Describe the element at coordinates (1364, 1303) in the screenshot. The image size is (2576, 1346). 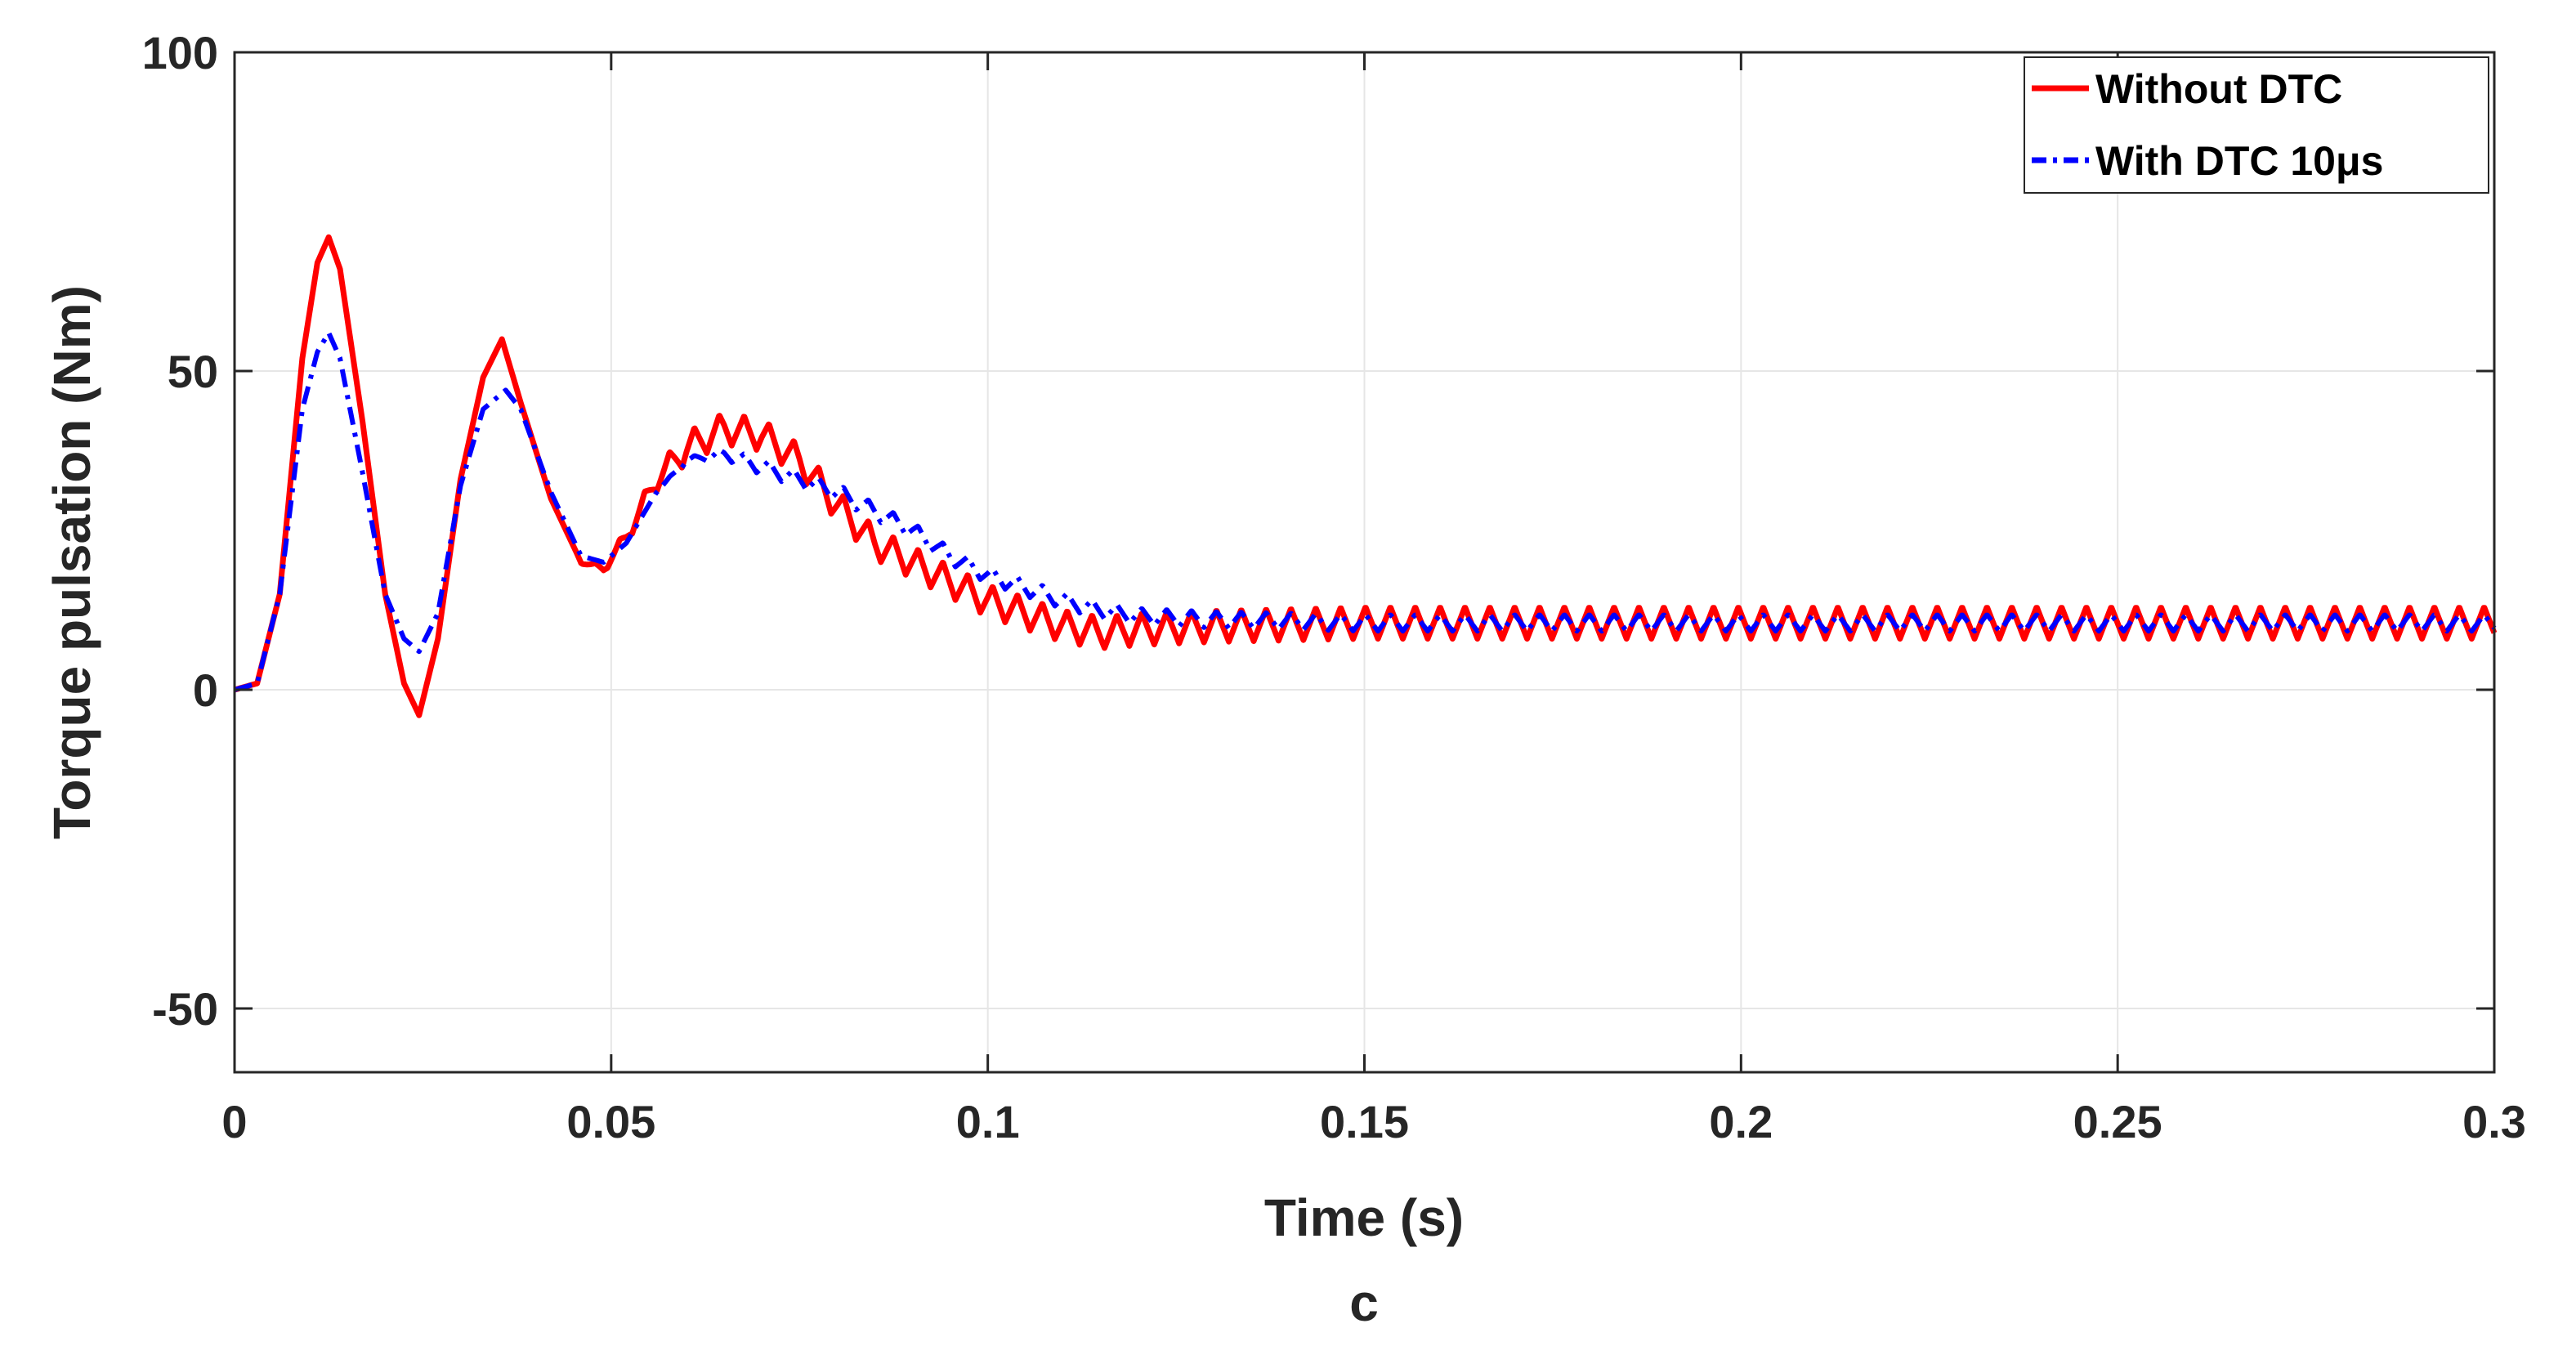
I see `figure-caption: c` at that location.